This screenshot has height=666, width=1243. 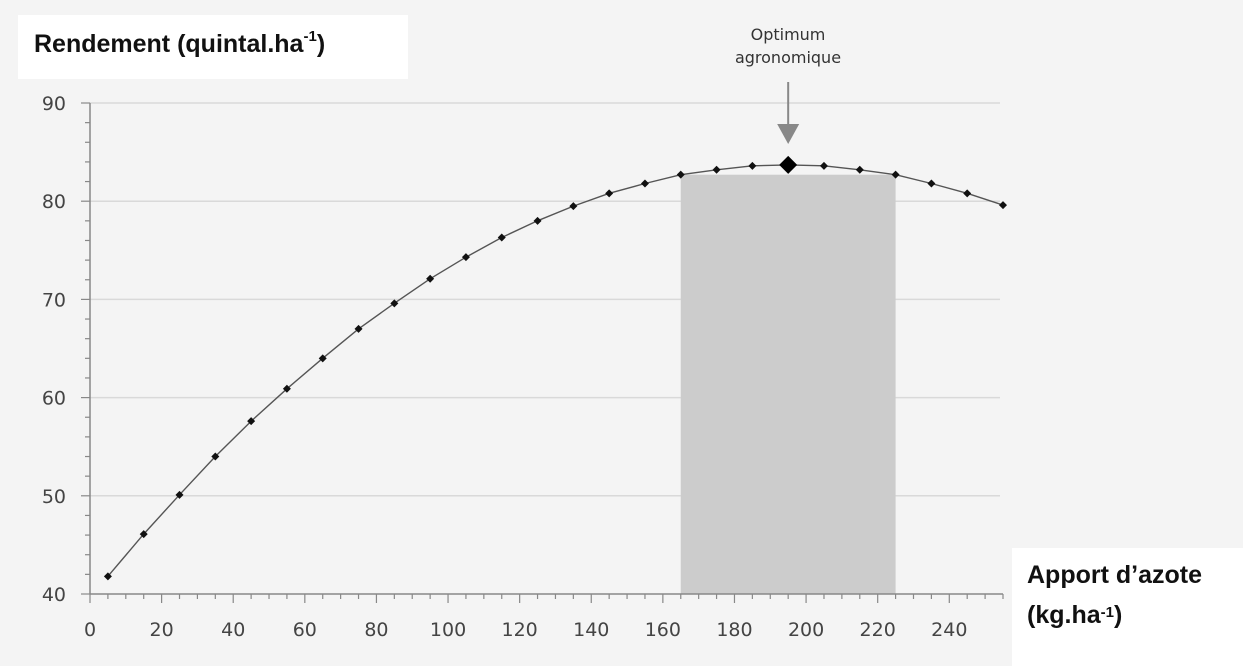 What do you see at coordinates (54, 202) in the screenshot?
I see `y-tick-label-80: 80` at bounding box center [54, 202].